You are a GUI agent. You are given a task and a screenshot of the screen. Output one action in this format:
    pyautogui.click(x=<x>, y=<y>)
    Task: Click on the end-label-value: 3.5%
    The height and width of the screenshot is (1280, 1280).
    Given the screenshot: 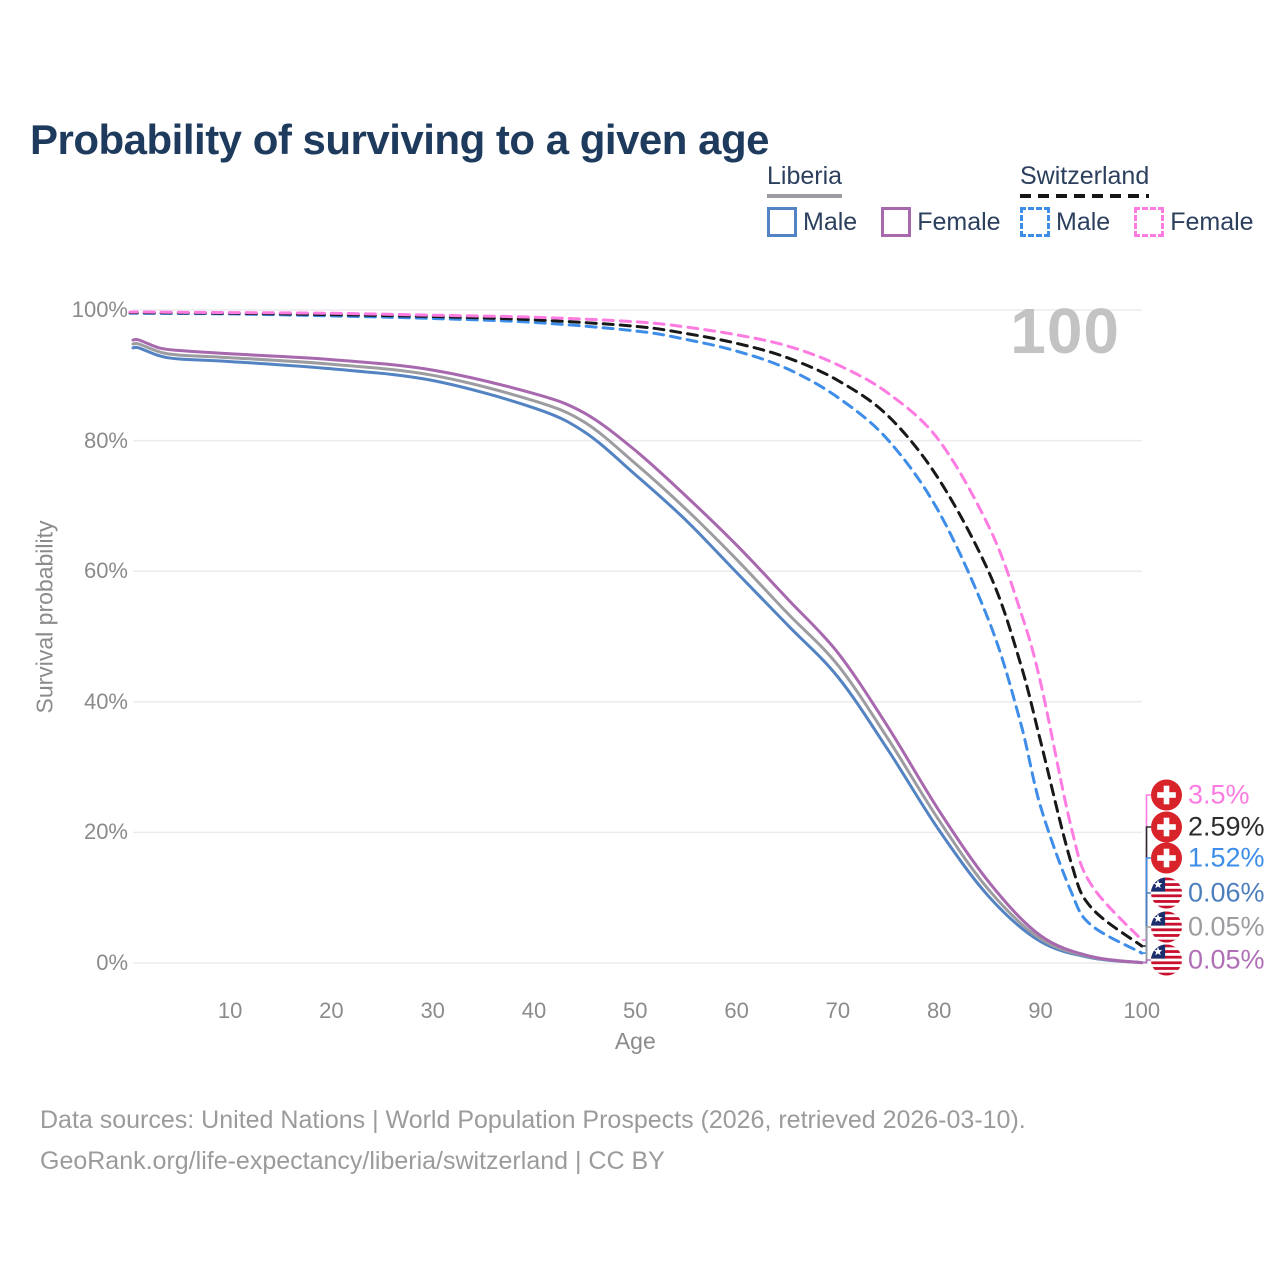 What is the action you would take?
    pyautogui.click(x=1219, y=794)
    